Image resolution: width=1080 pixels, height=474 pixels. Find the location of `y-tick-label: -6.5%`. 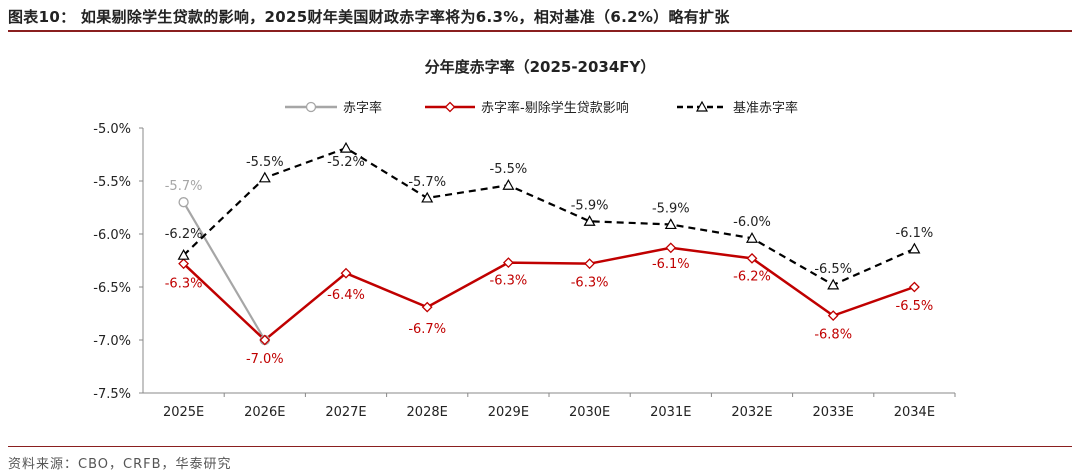

y-tick-label: -6.5% is located at coordinates (112, 288).